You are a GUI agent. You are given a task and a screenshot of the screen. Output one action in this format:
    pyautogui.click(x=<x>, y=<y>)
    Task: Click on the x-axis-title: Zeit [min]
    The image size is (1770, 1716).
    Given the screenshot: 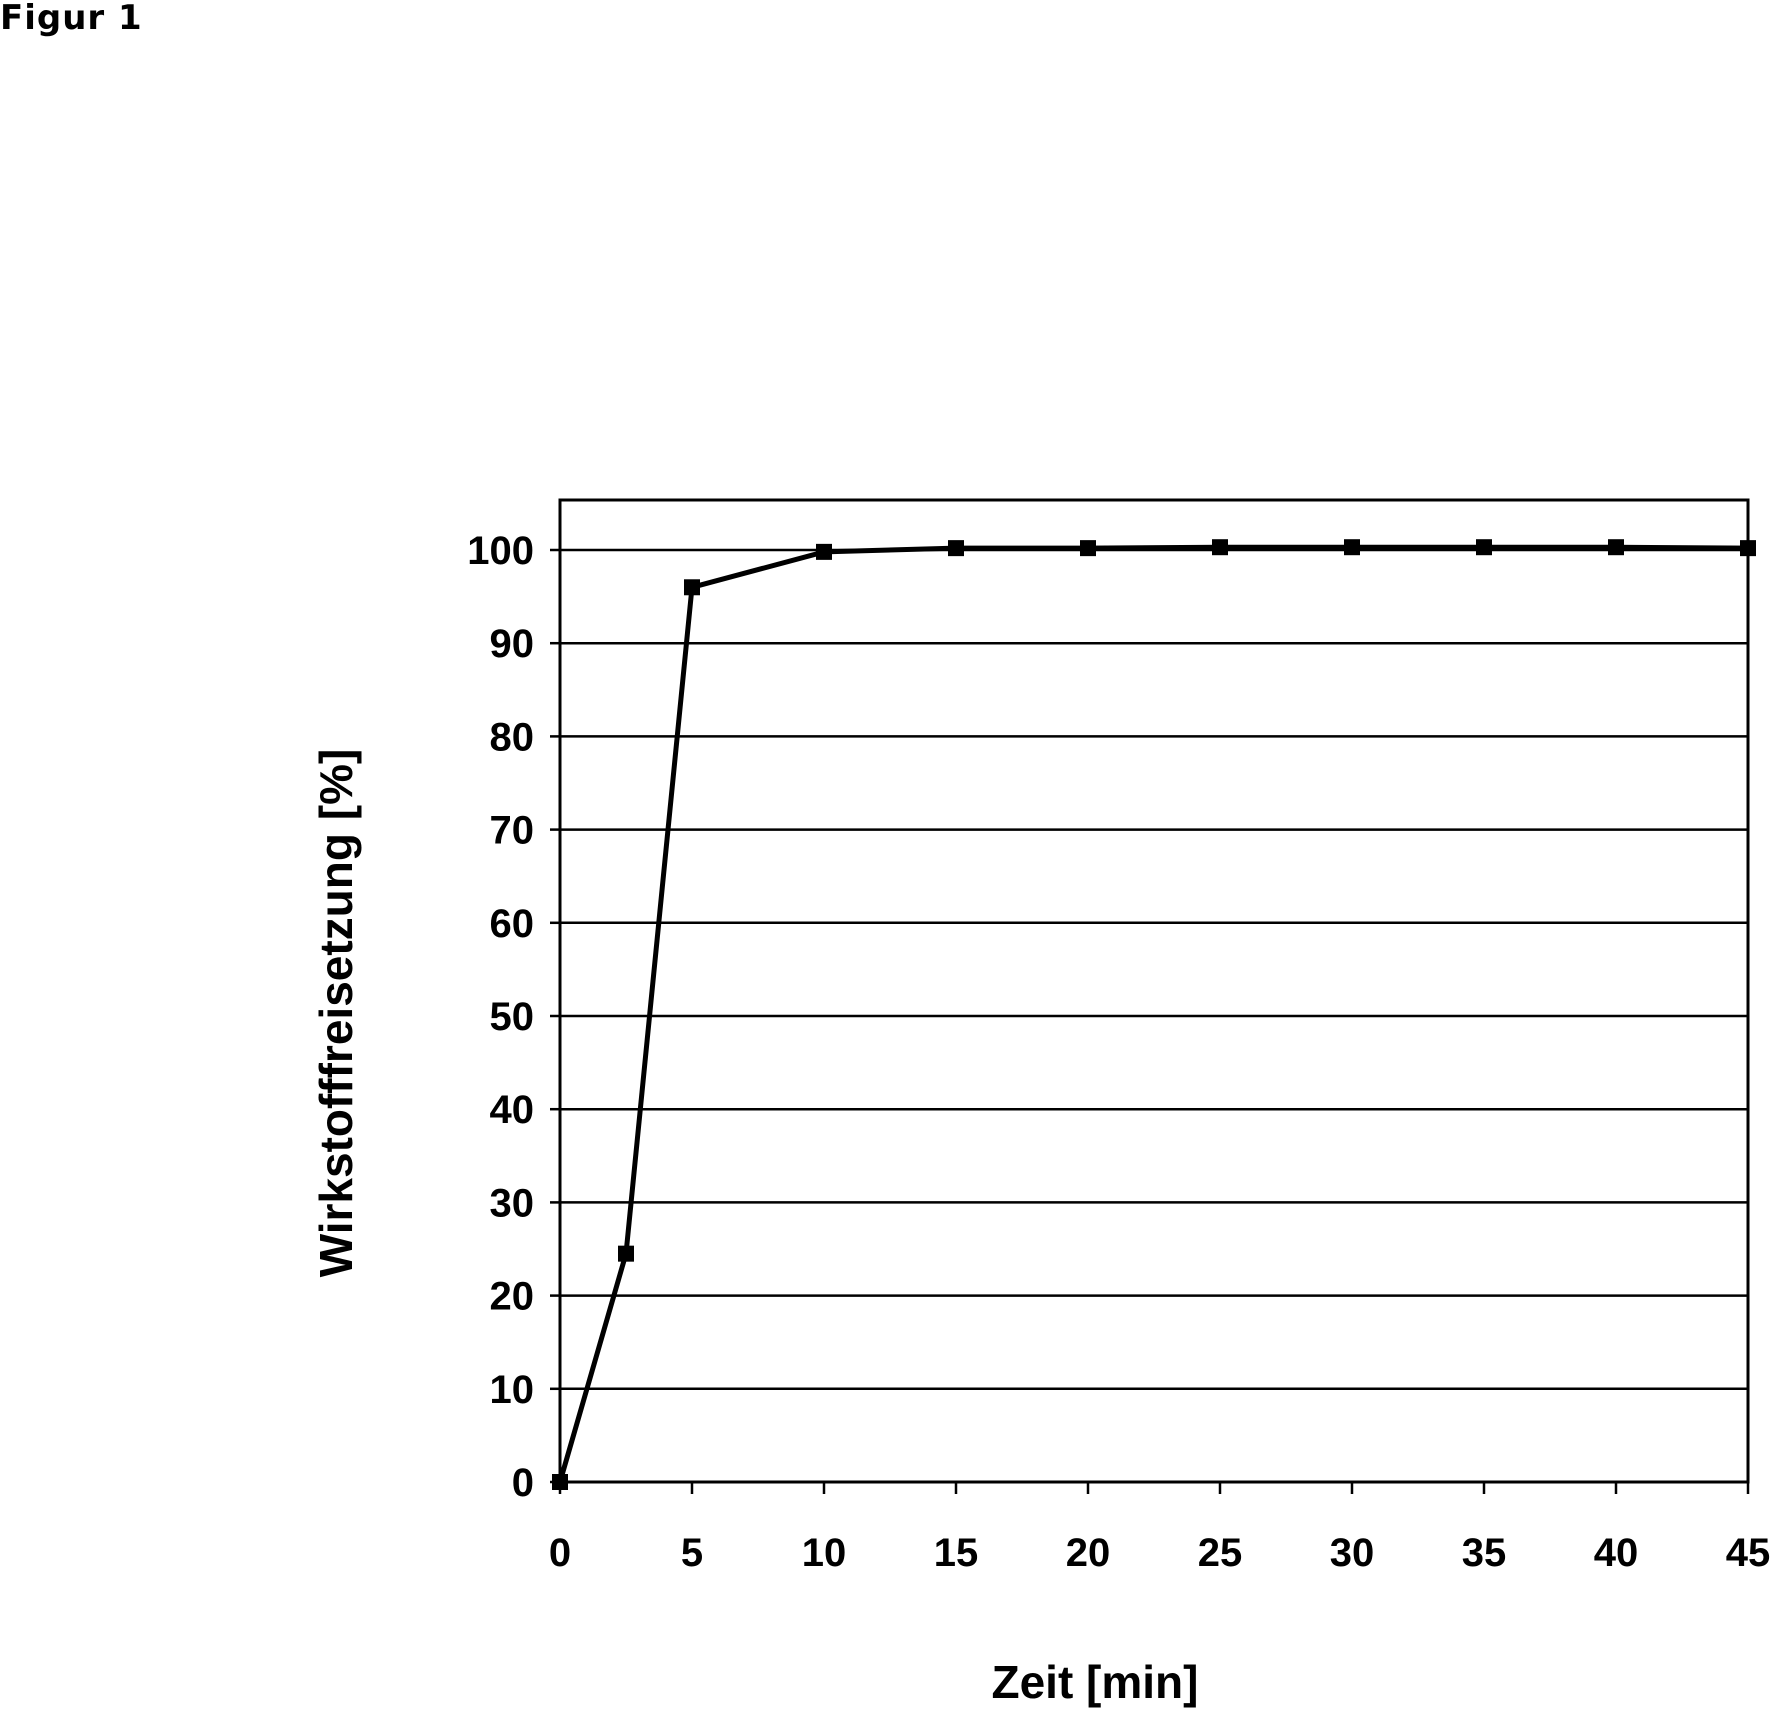 What is the action you would take?
    pyautogui.click(x=1095, y=1682)
    